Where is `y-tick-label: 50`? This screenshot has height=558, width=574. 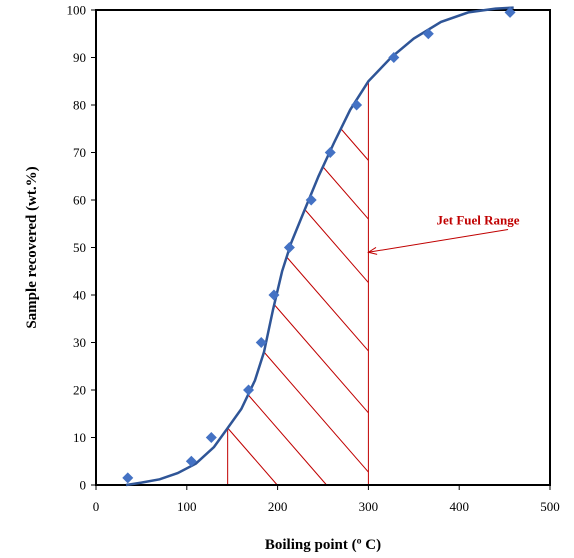 y-tick-label: 50 is located at coordinates (79, 247).